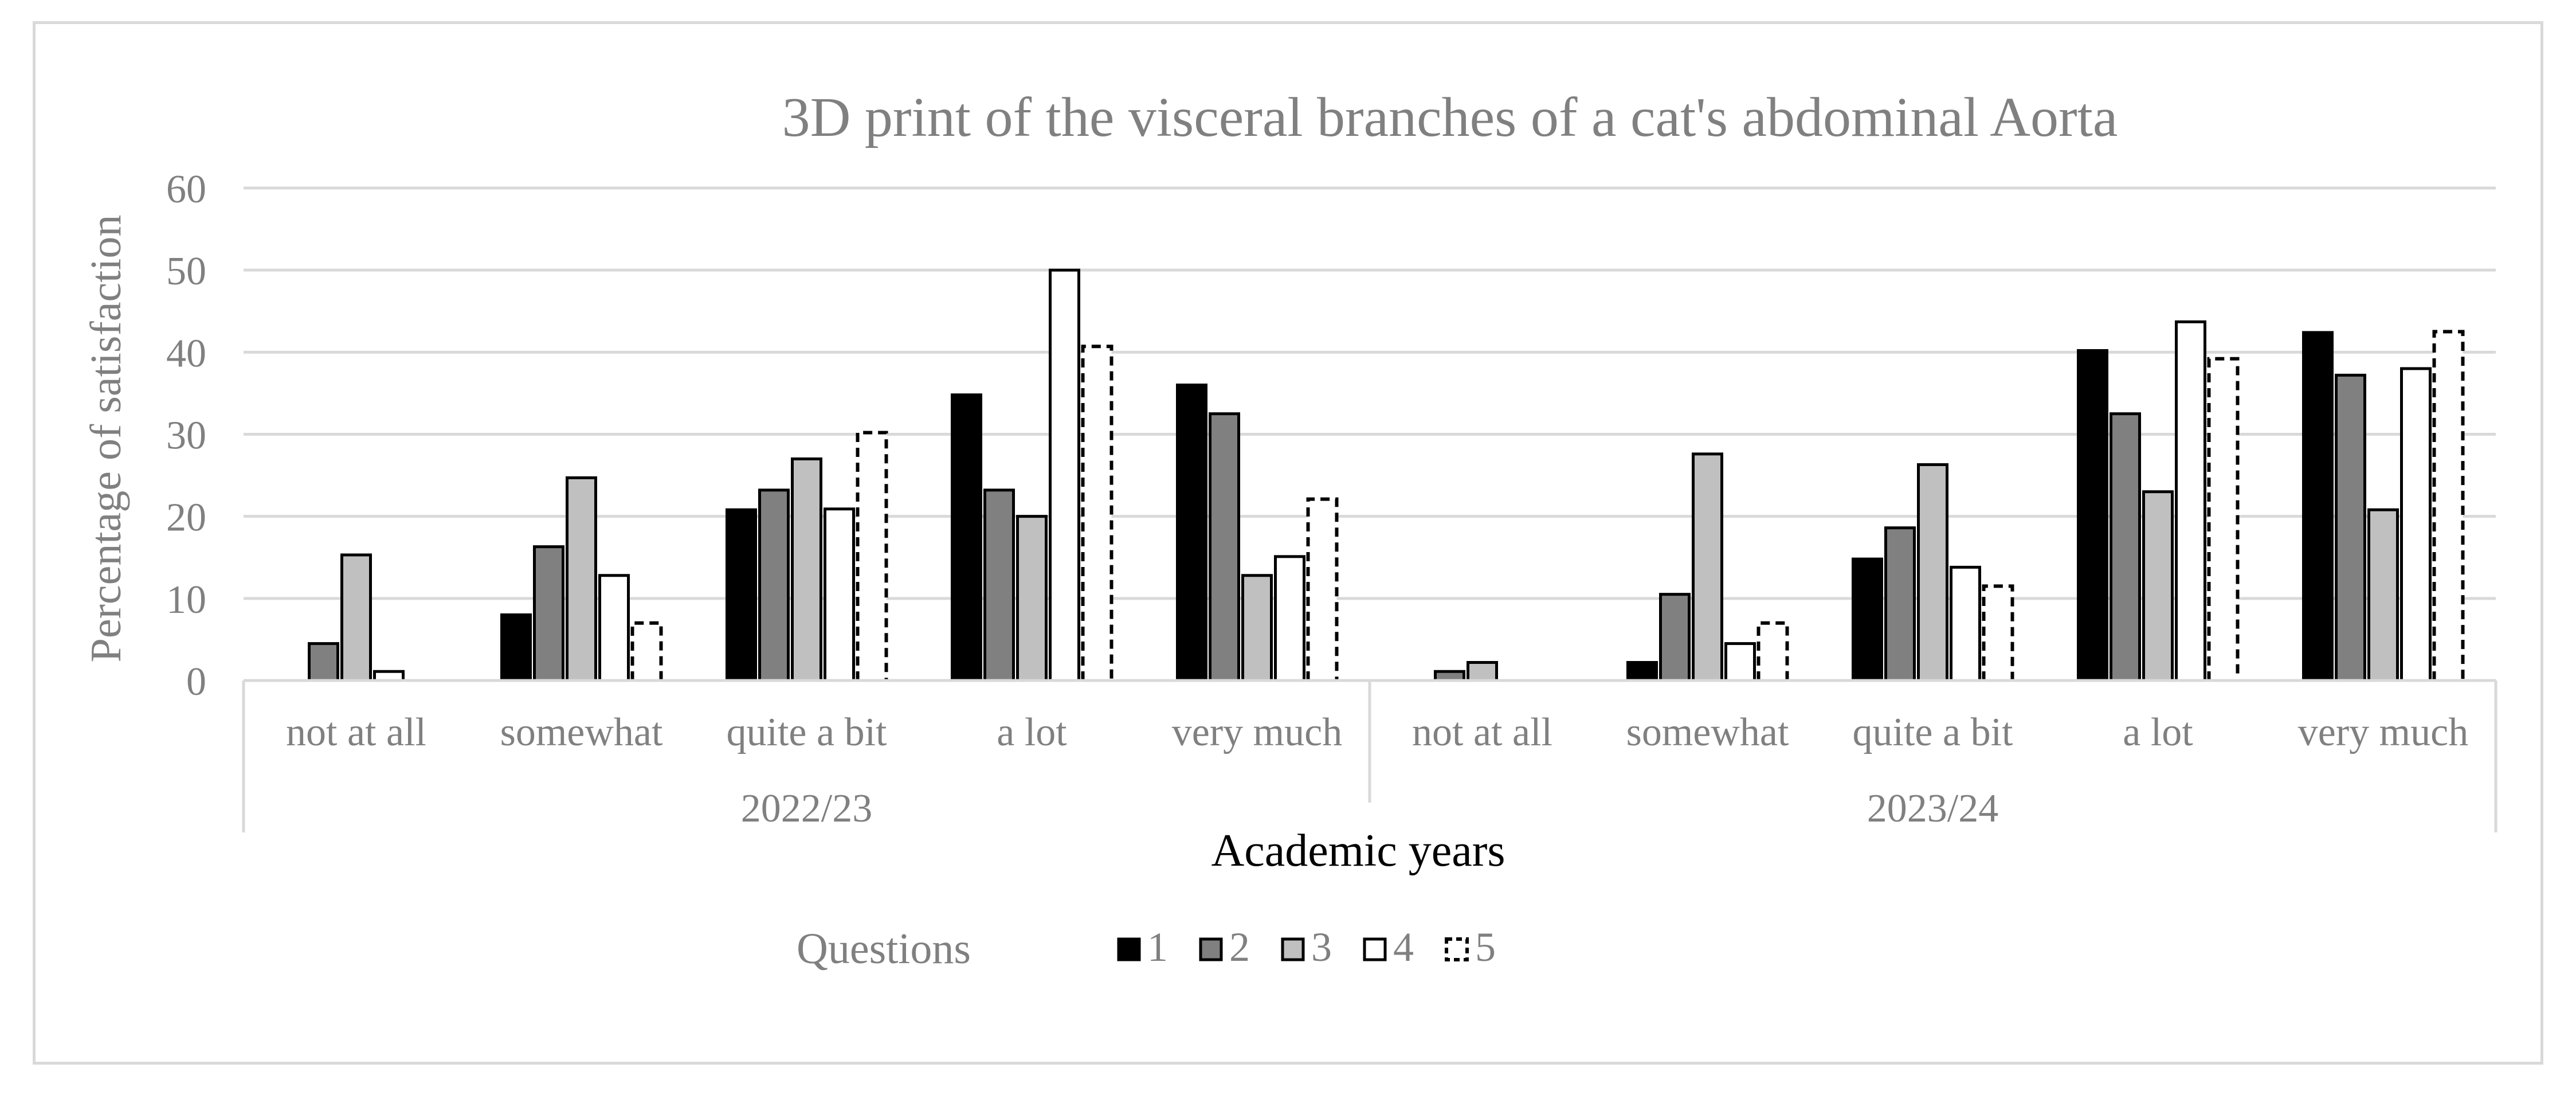 This screenshot has width=2576, height=1095. I want to click on legend-item-5: 5, so click(1470, 947).